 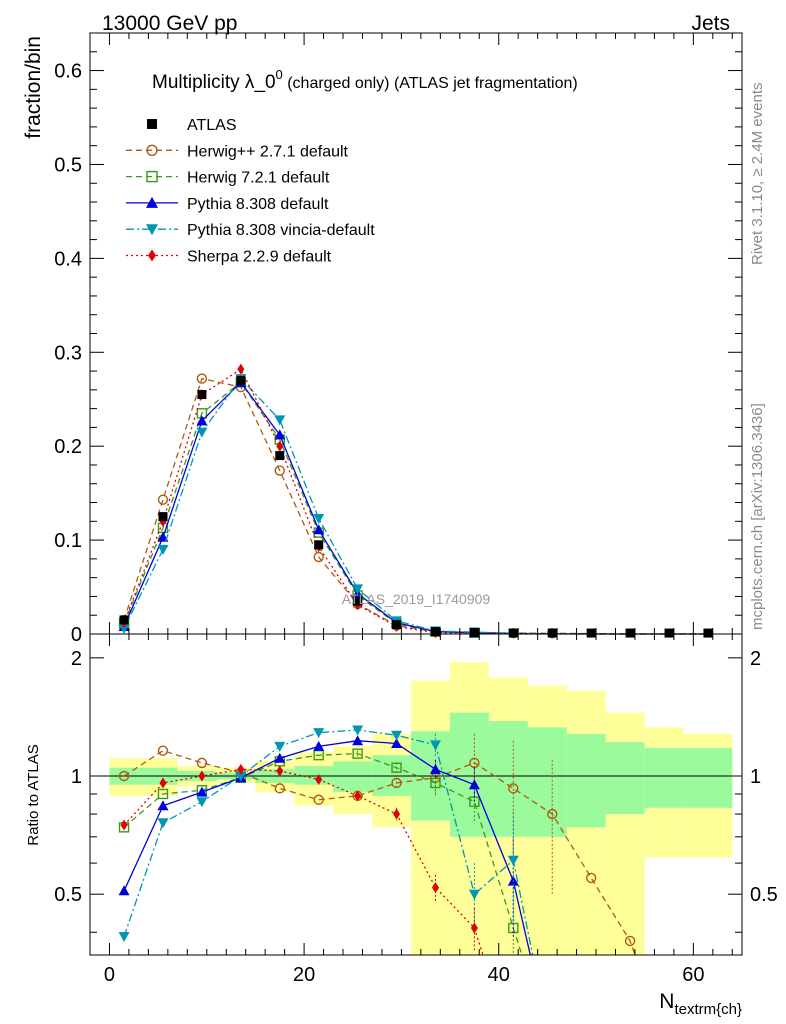 I want to click on title-main: Multiplicity λ_0, so click(x=214, y=82).